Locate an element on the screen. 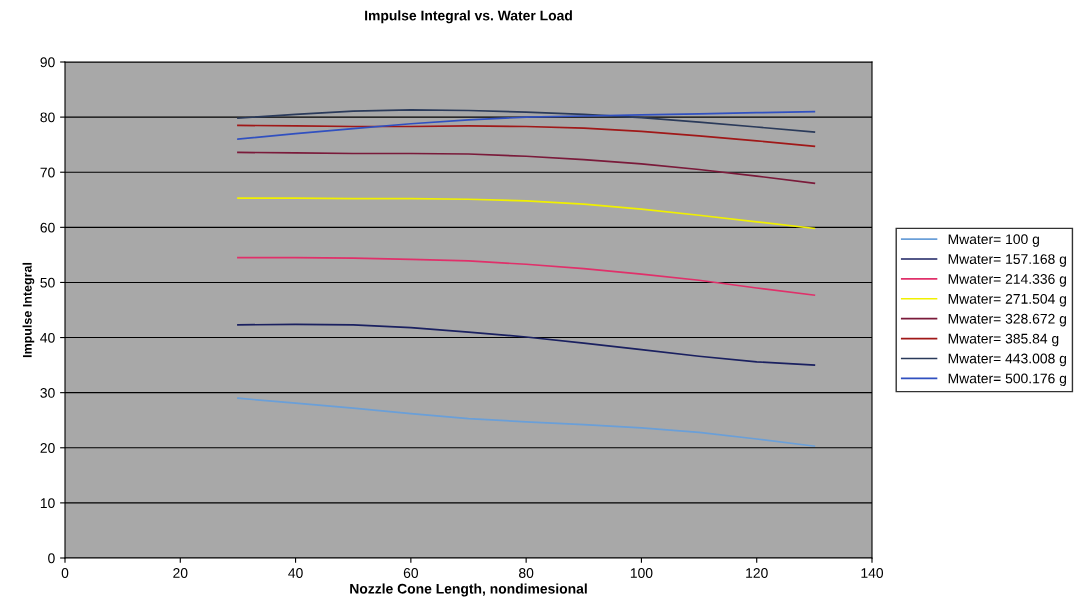 The width and height of the screenshot is (1087, 611). x-tick-label: 40 is located at coordinates (295, 573).